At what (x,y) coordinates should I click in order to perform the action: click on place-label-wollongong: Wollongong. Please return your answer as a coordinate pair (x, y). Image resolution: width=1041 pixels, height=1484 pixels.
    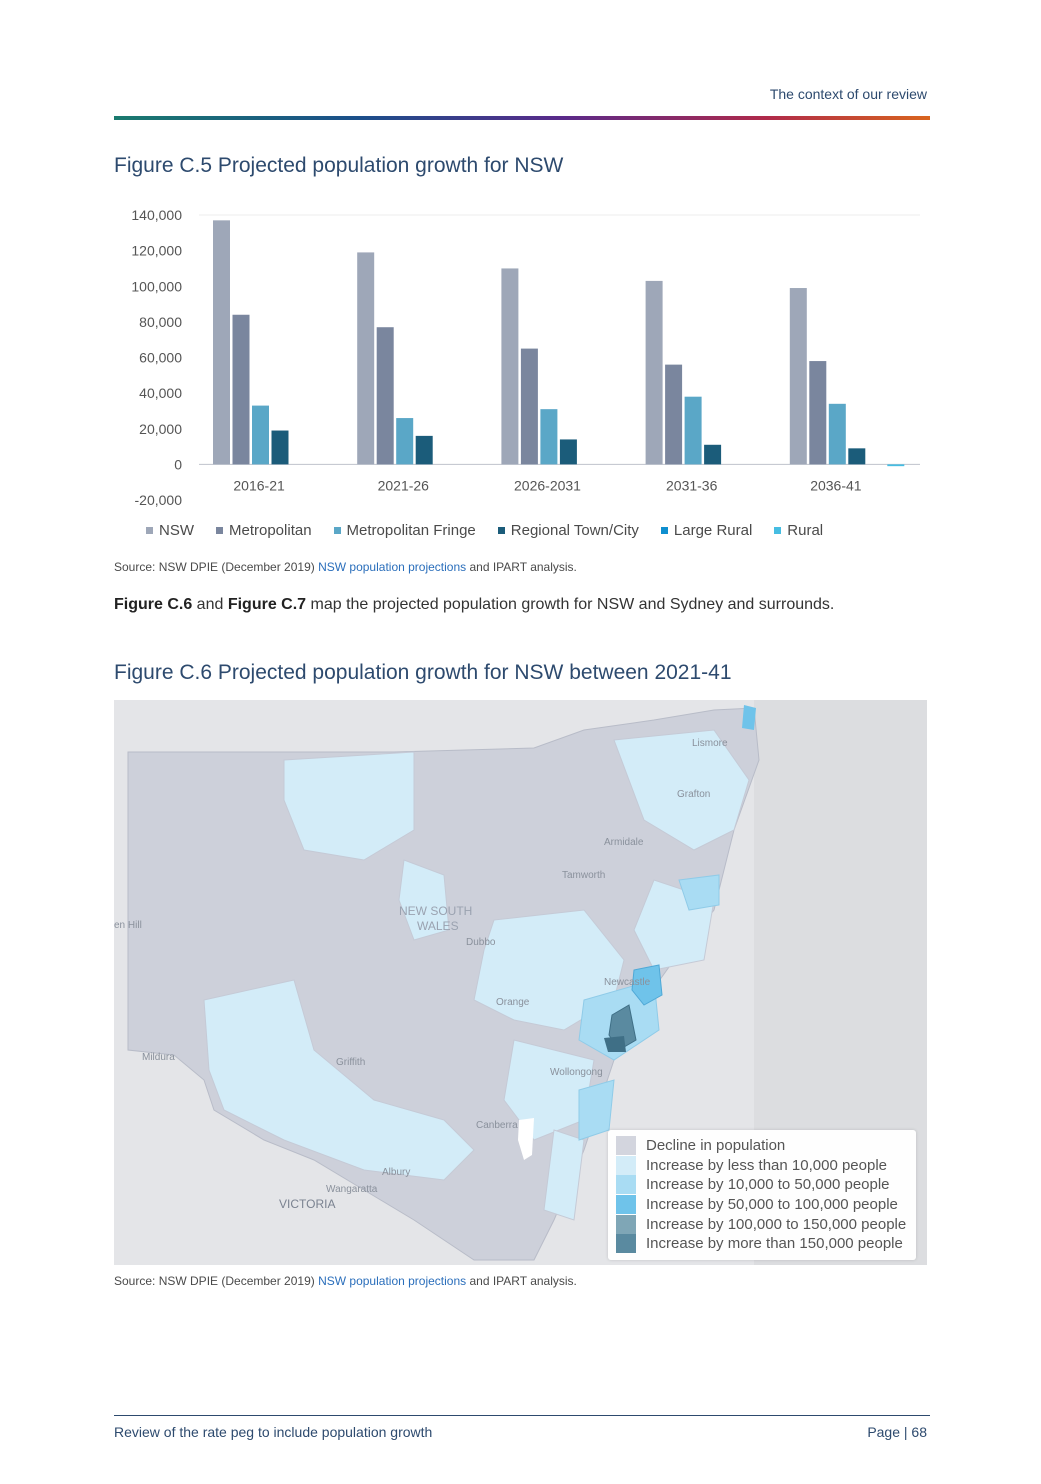
    Looking at the image, I should click on (576, 1072).